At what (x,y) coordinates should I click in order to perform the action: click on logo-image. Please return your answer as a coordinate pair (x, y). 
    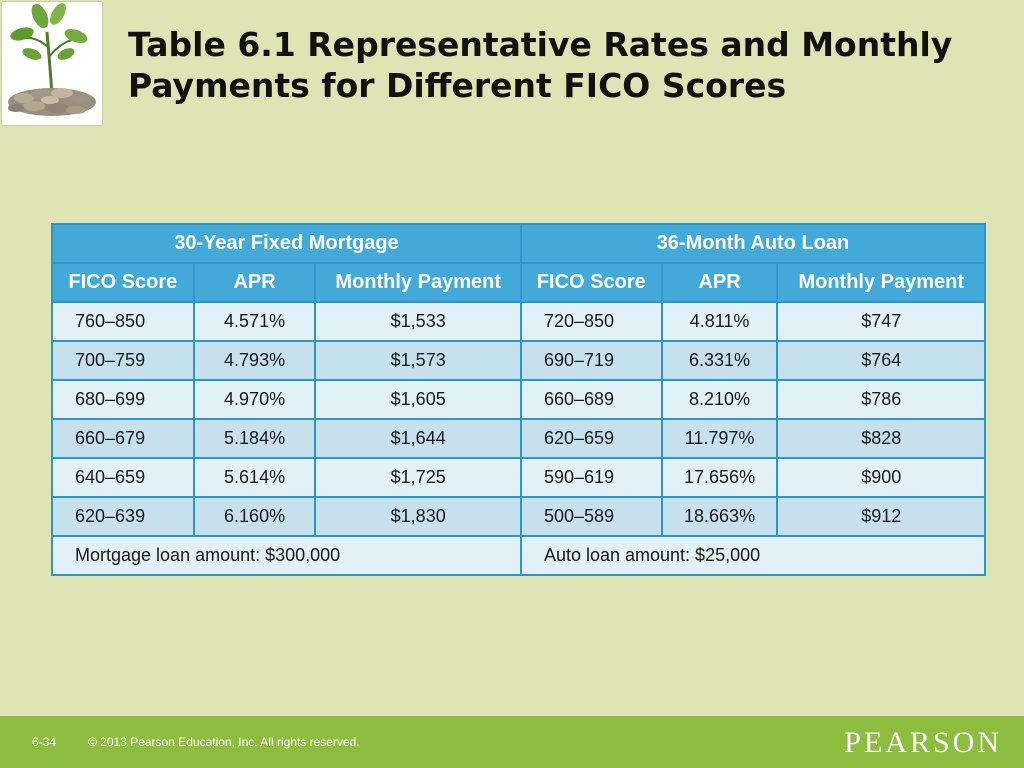
    Looking at the image, I should click on (52, 63).